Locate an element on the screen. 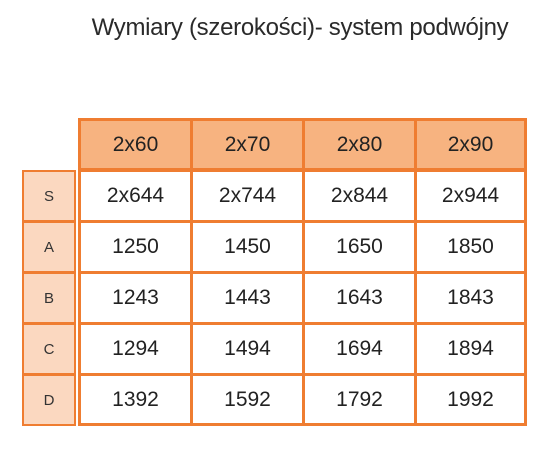 The height and width of the screenshot is (451, 545). table-cell: 1894 is located at coordinates (470, 349).